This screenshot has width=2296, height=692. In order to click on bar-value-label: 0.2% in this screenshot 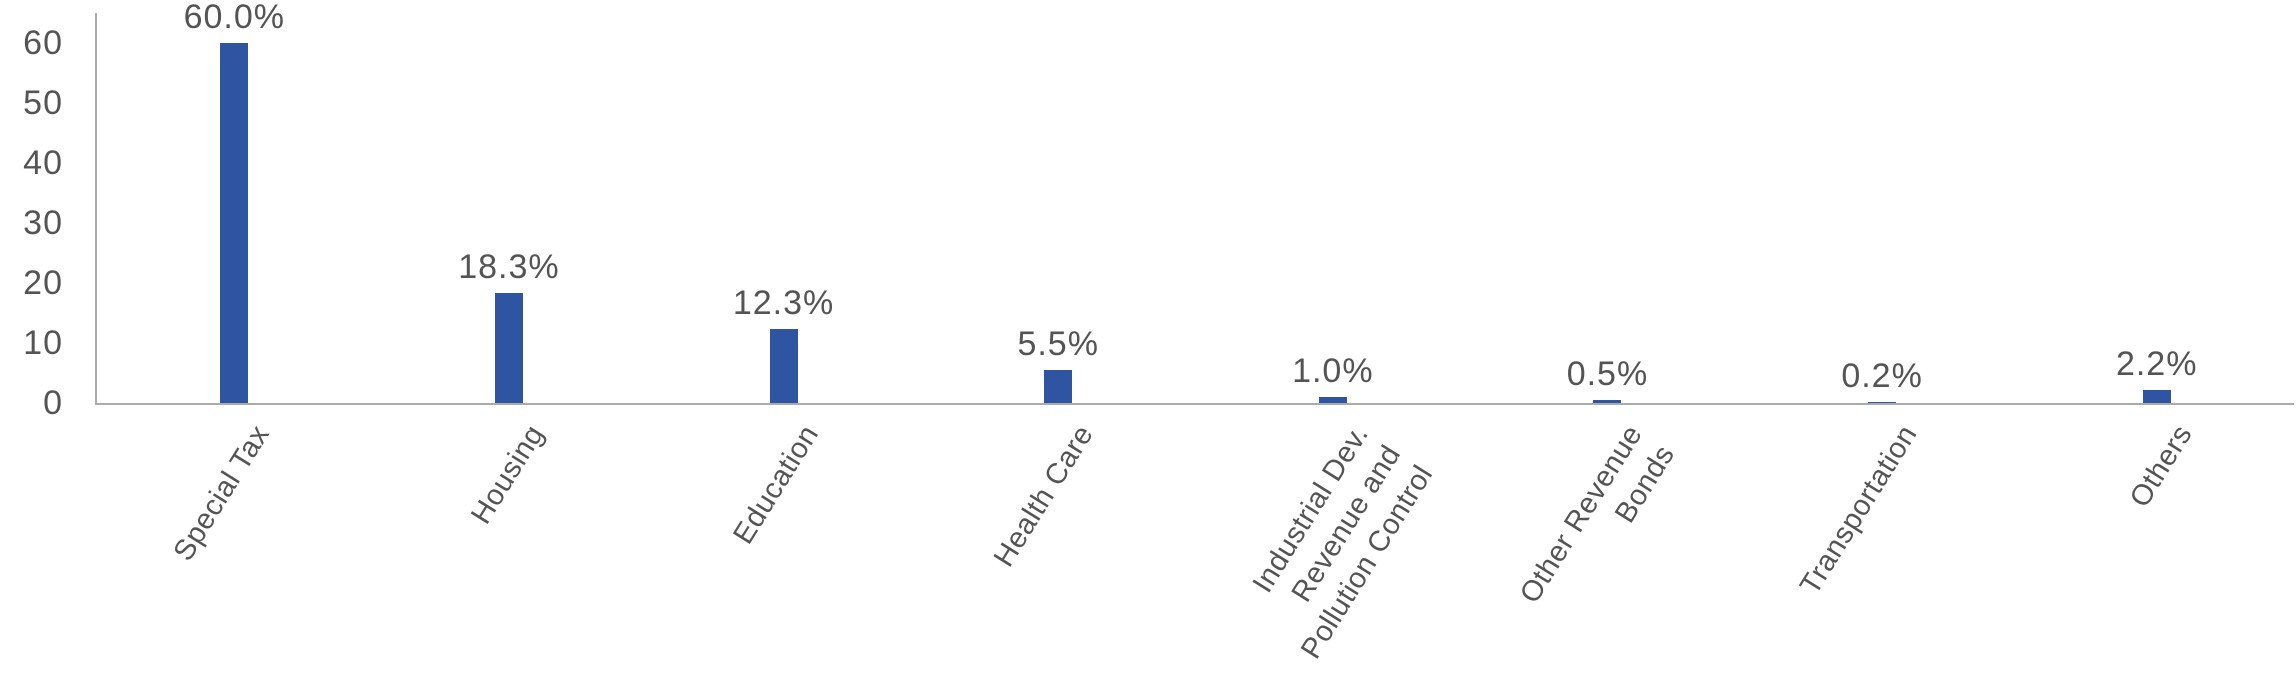, I will do `click(1882, 375)`.